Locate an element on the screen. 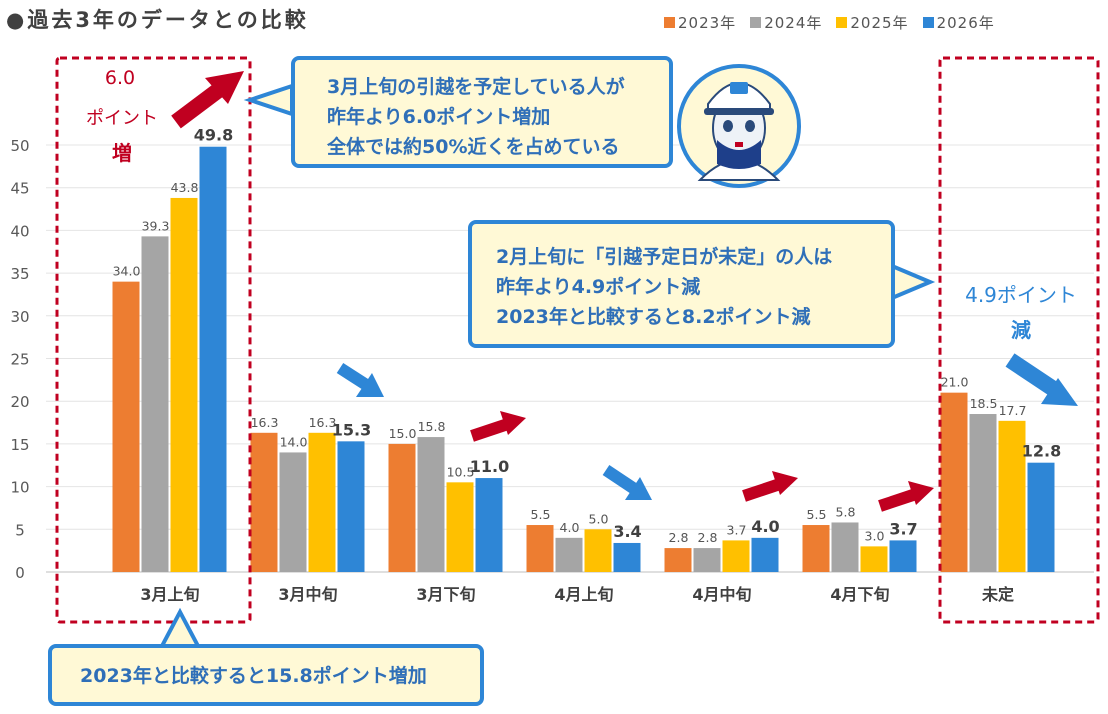 Image resolution: width=1108 pixels, height=714 pixels. y-axis: 0 5 10 15 20 25 30 35 40 45 50 is located at coordinates (19, 359).